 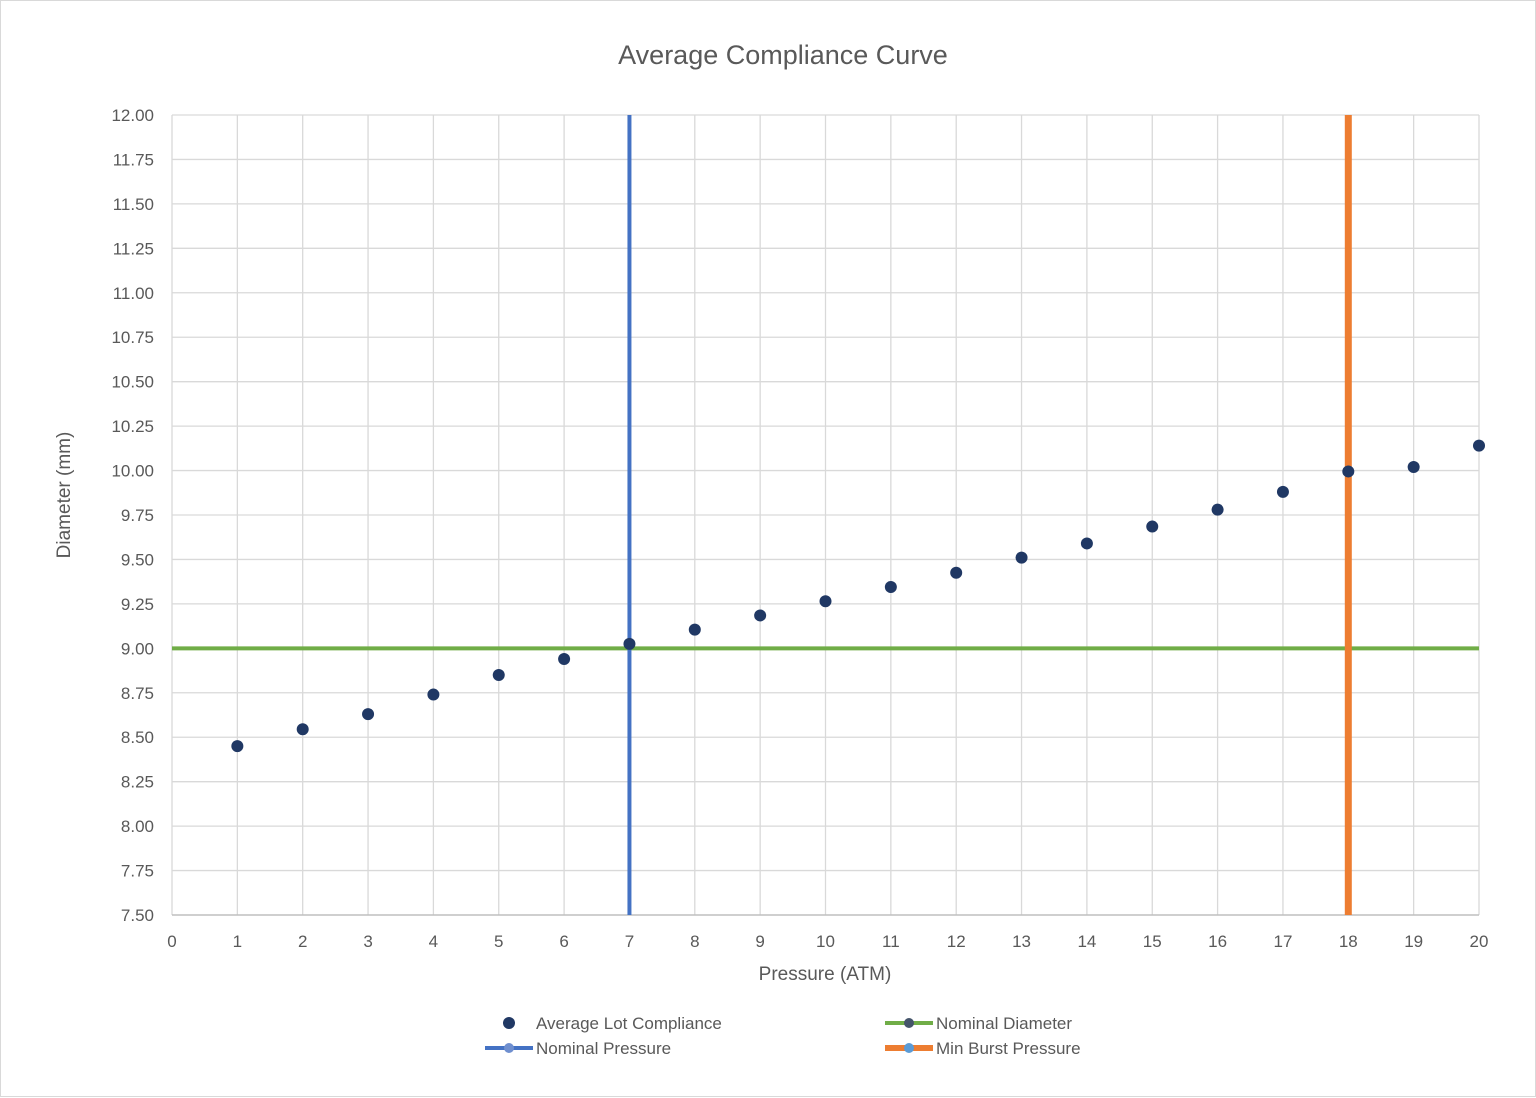 What do you see at coordinates (759, 941) in the screenshot?
I see `x-tick-label: 9` at bounding box center [759, 941].